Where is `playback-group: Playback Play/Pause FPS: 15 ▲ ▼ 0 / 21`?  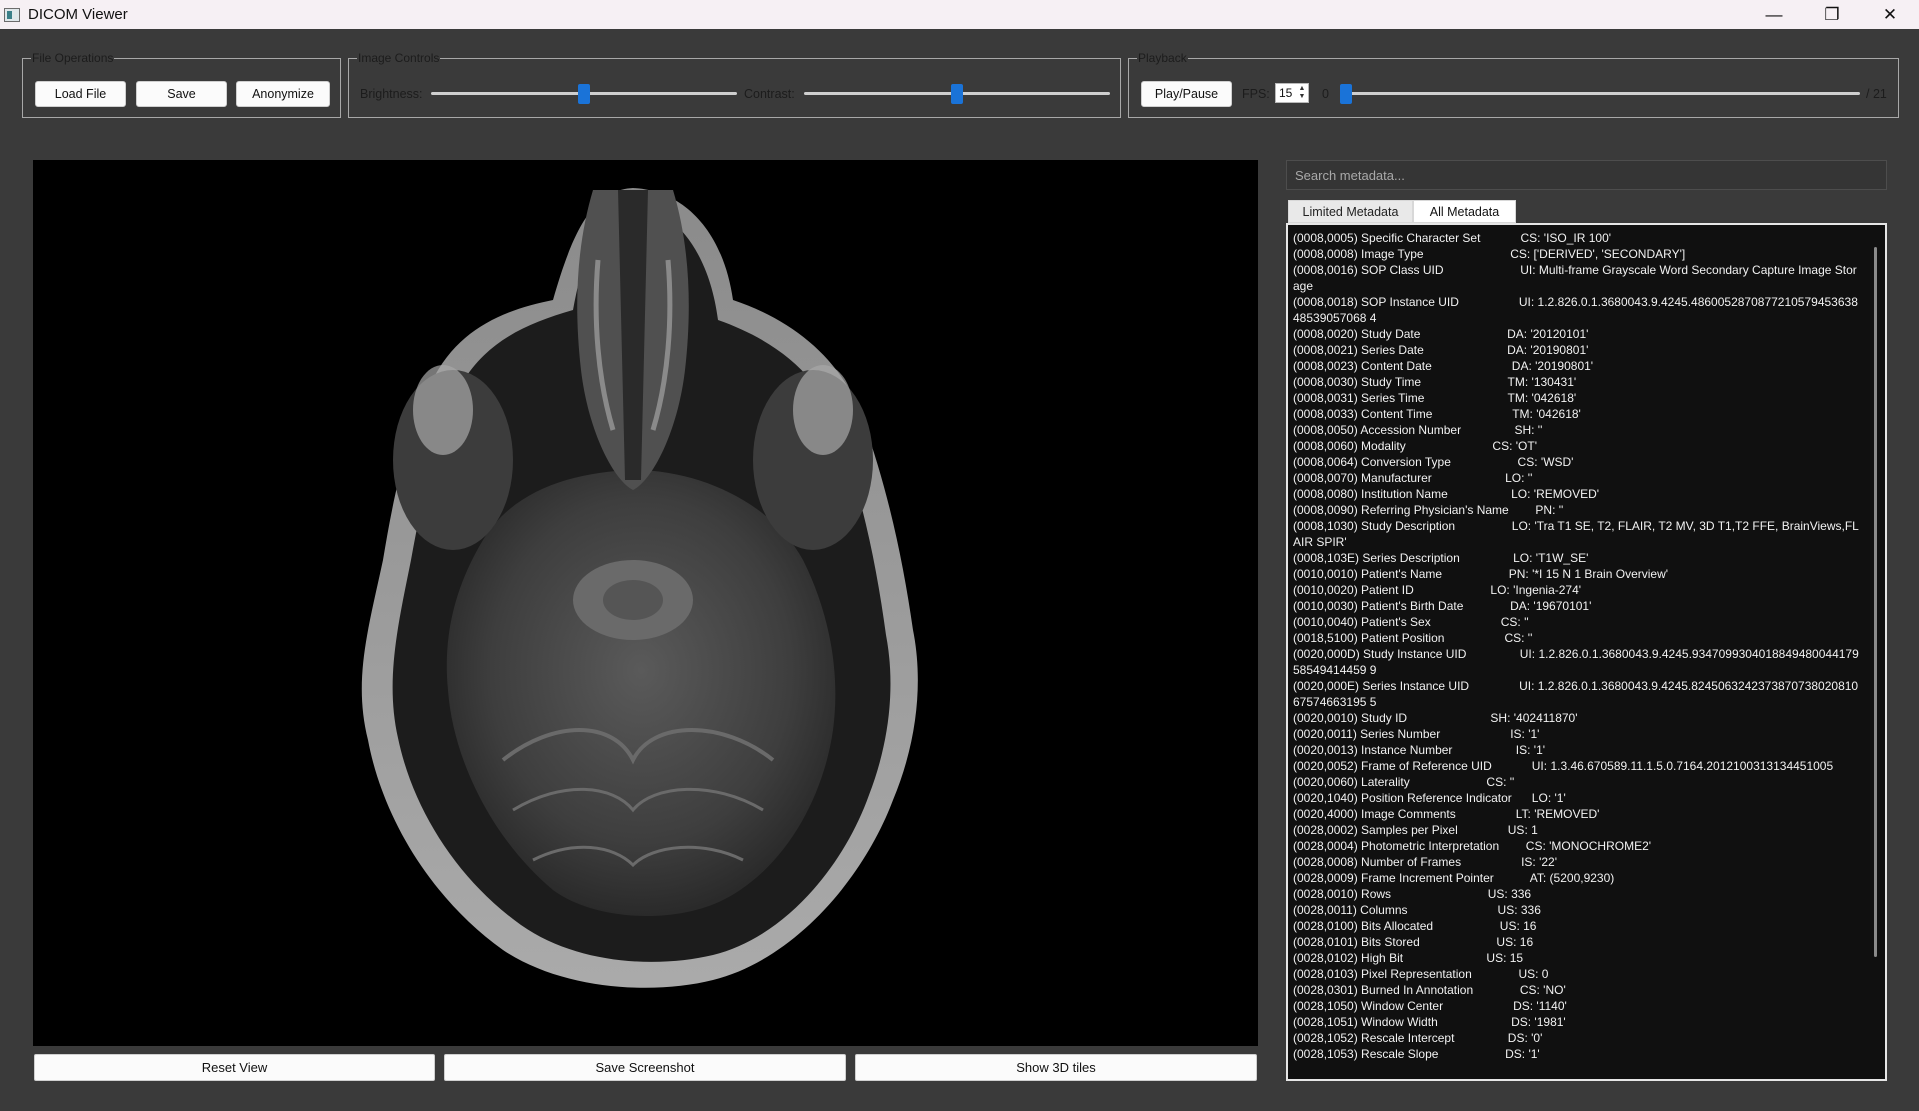
playback-group: Playback Play/Pause FPS: 15 ▲ ▼ 0 / 21 is located at coordinates (1513, 84).